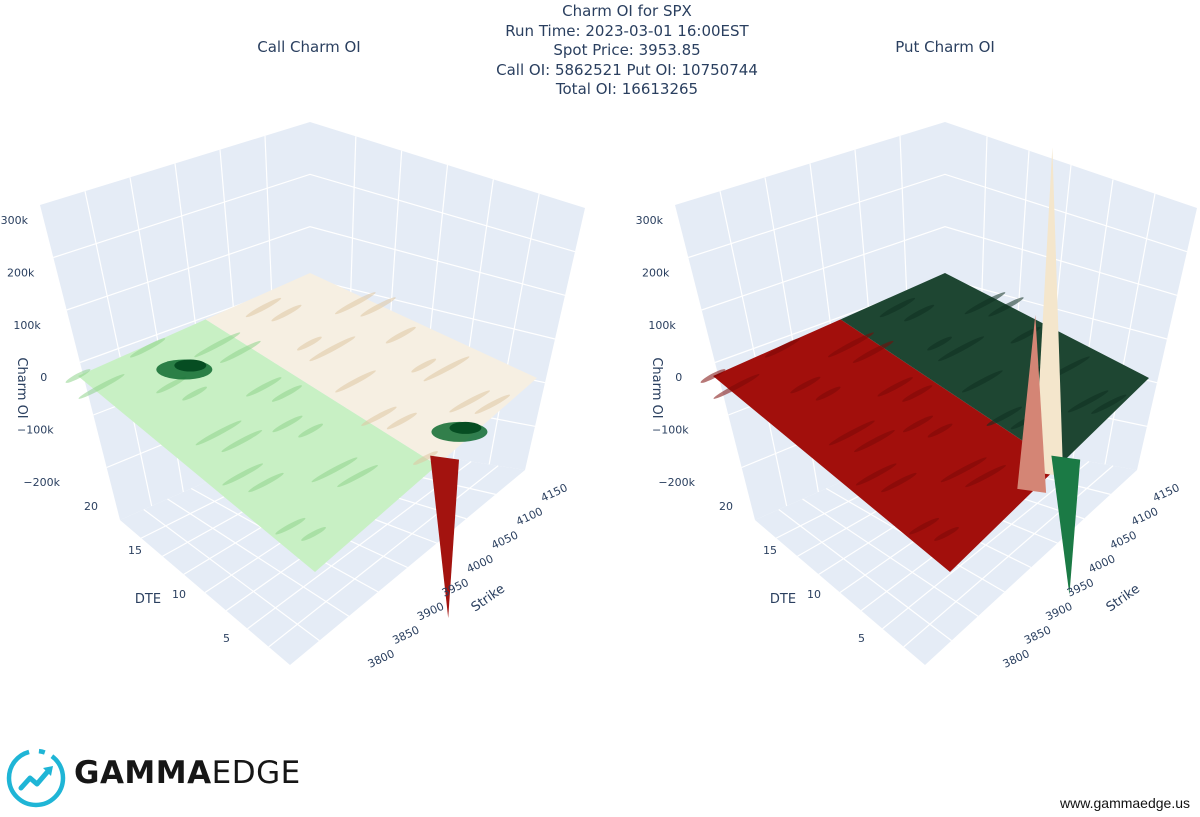 This screenshot has height=817, width=1200. I want to click on dte-tick-label: 20, so click(91, 506).